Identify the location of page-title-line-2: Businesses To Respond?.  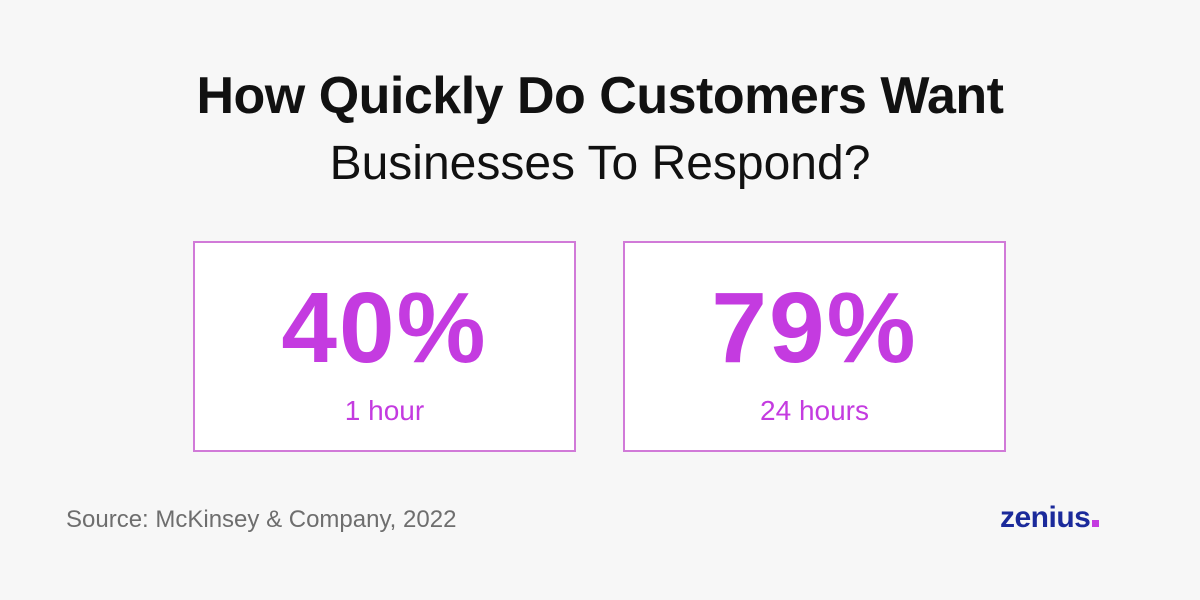
(600, 163).